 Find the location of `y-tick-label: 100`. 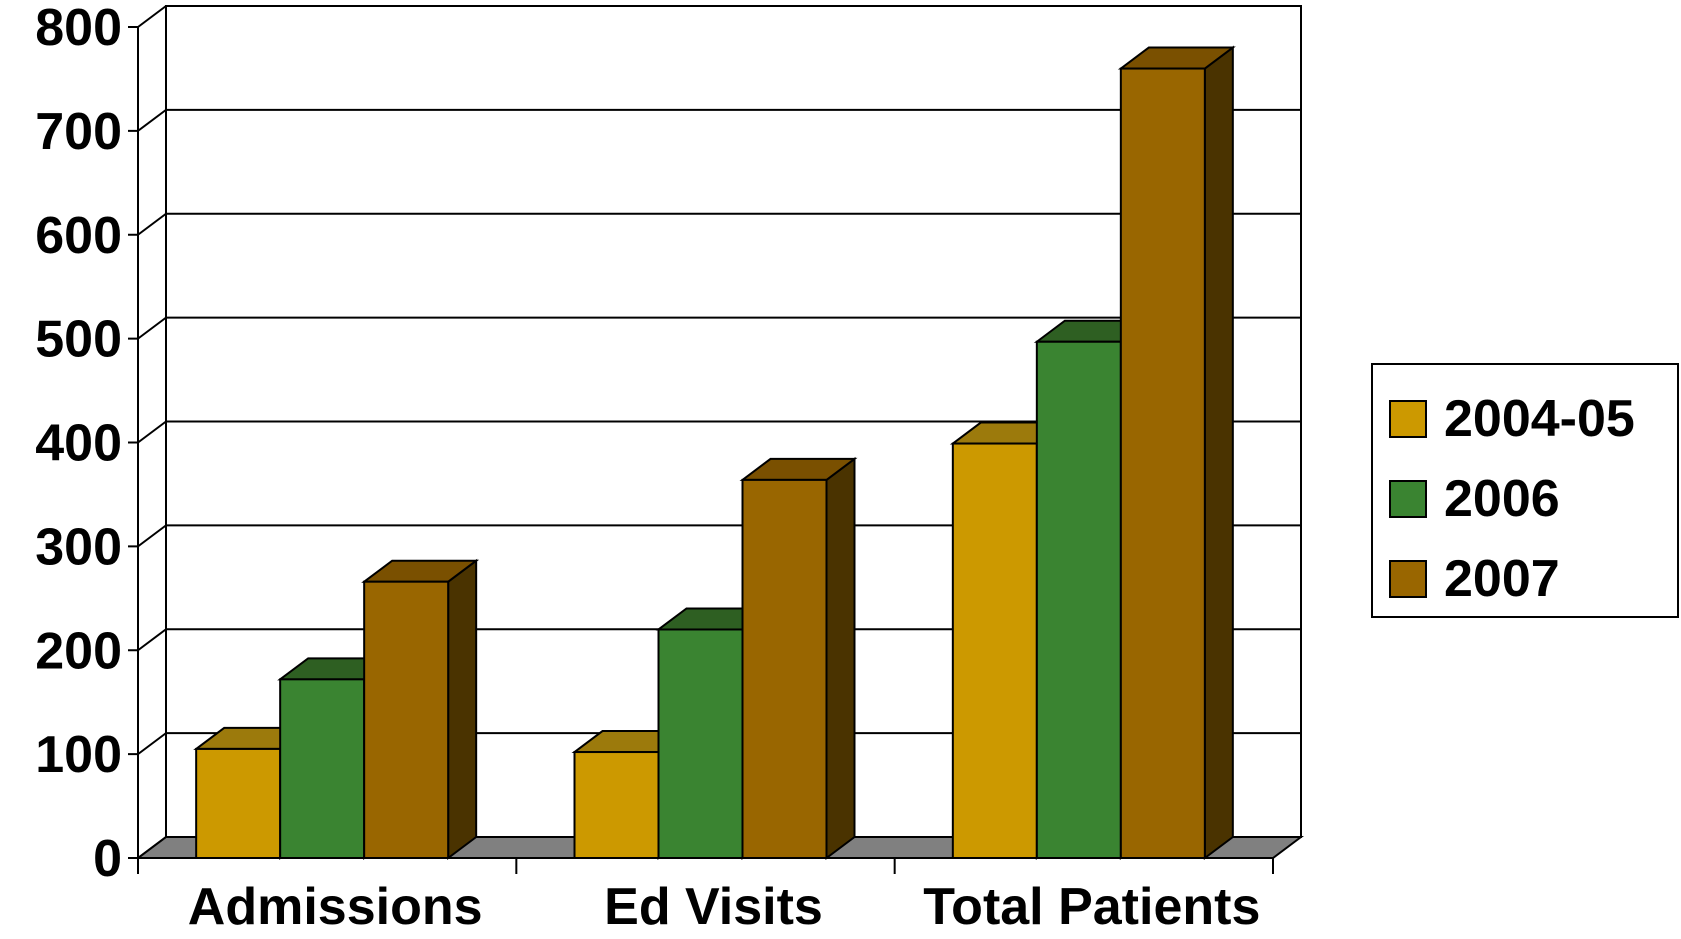

y-tick-label: 100 is located at coordinates (78, 755).